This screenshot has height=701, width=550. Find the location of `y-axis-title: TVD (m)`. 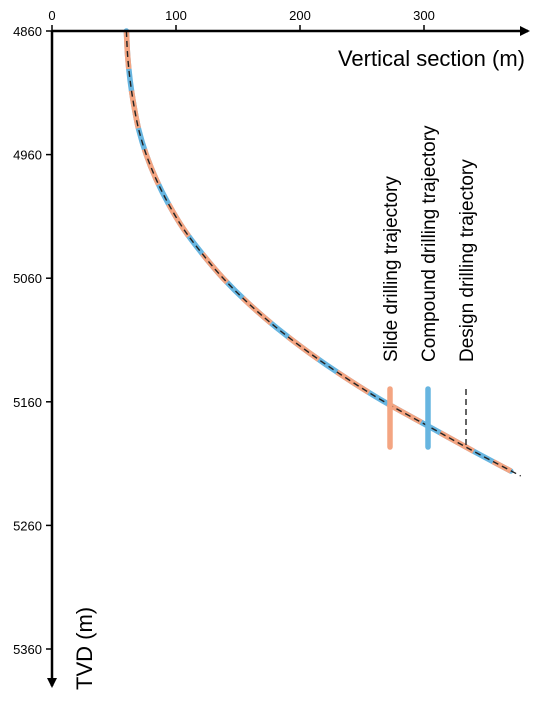

y-axis-title: TVD (m) is located at coordinates (84, 648).